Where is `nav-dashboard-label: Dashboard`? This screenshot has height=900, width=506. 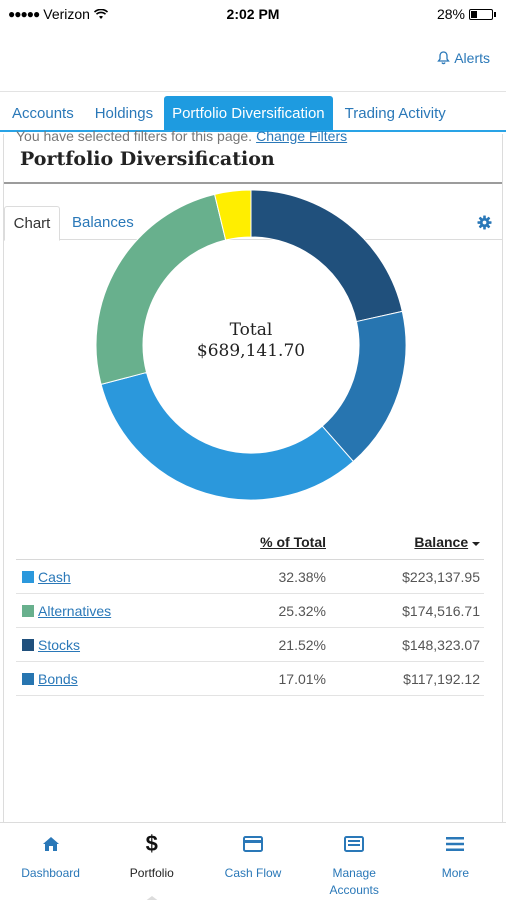
nav-dashboard-label: Dashboard is located at coordinates (50, 873).